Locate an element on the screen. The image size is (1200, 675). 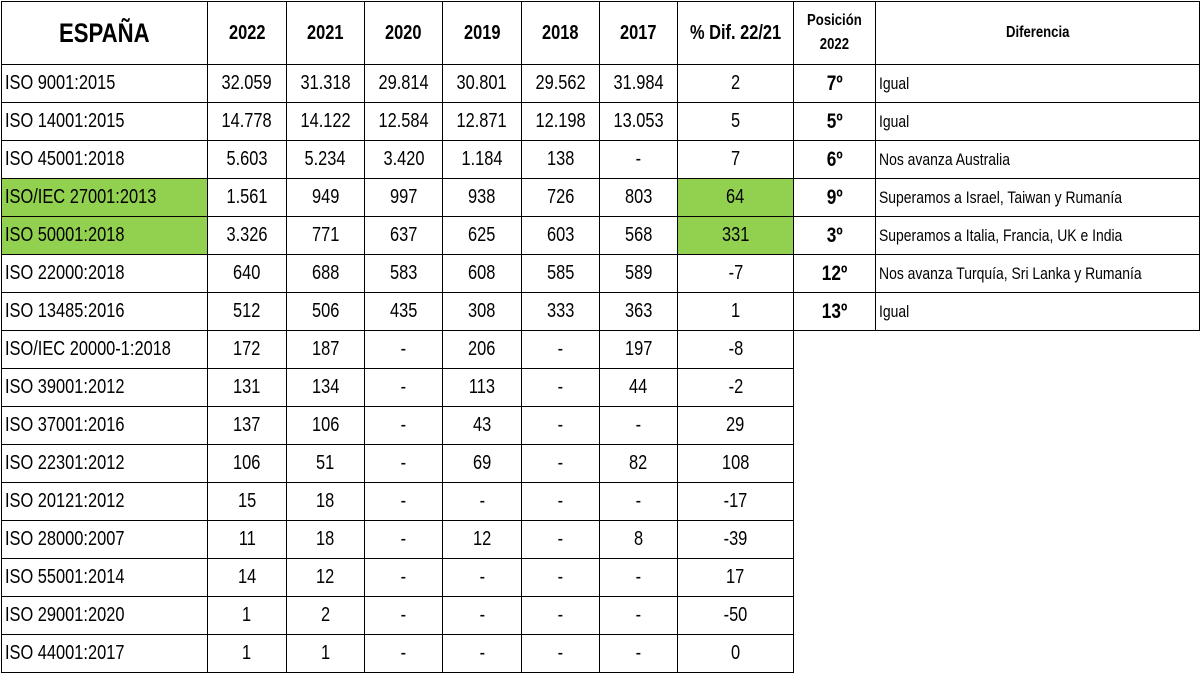
header-cell: 2018 is located at coordinates (560, 33).